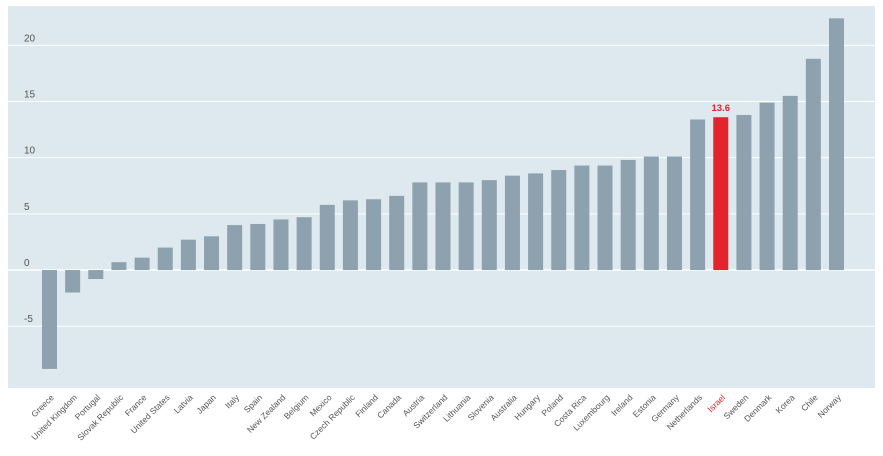 The width and height of the screenshot is (883, 456). I want to click on y-tick-label: -5, so click(28, 319).